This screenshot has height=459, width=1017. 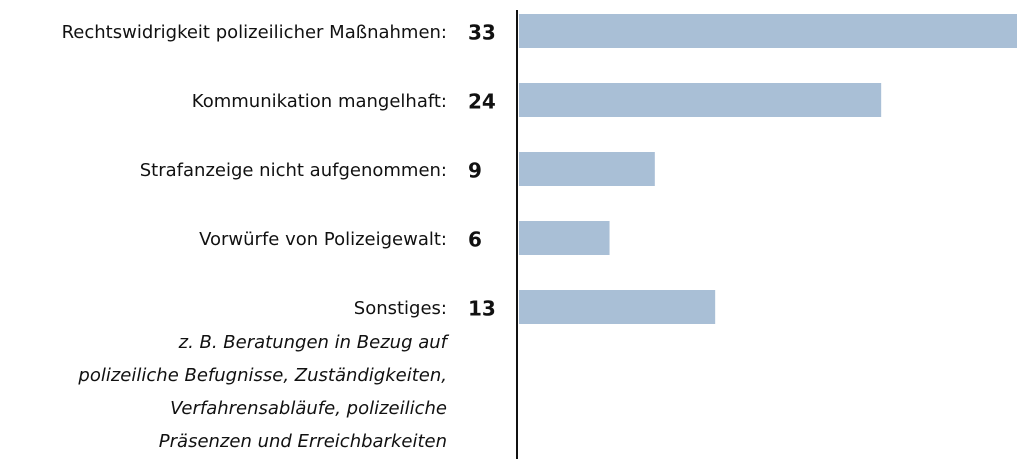 What do you see at coordinates (293, 170) in the screenshot?
I see `category-label: Strafanzeige nicht aufgenommen:` at bounding box center [293, 170].